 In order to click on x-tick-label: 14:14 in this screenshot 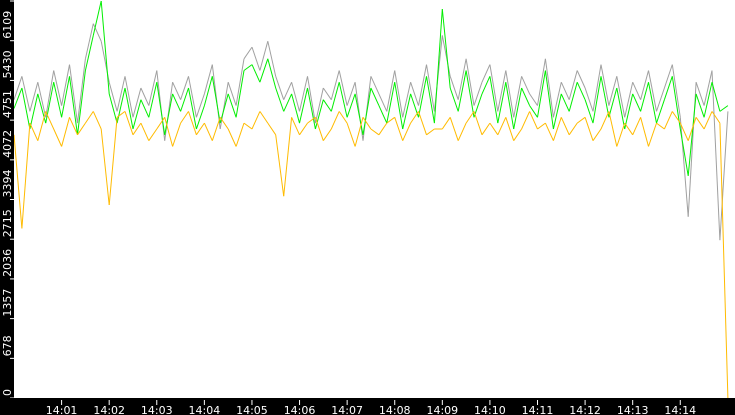, I will do `click(680, 409)`.